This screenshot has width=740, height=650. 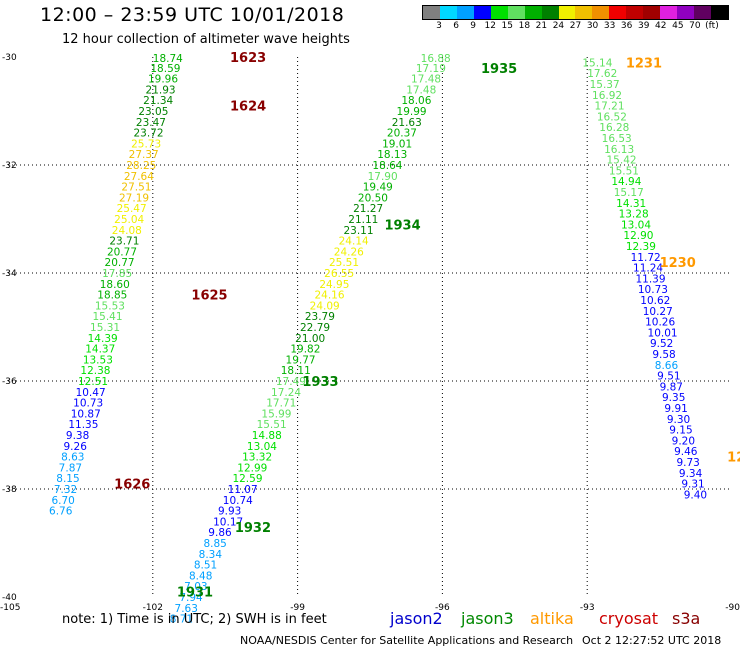 What do you see at coordinates (163, 80) in the screenshot?
I see `wave-height-value: 19.96` at bounding box center [163, 80].